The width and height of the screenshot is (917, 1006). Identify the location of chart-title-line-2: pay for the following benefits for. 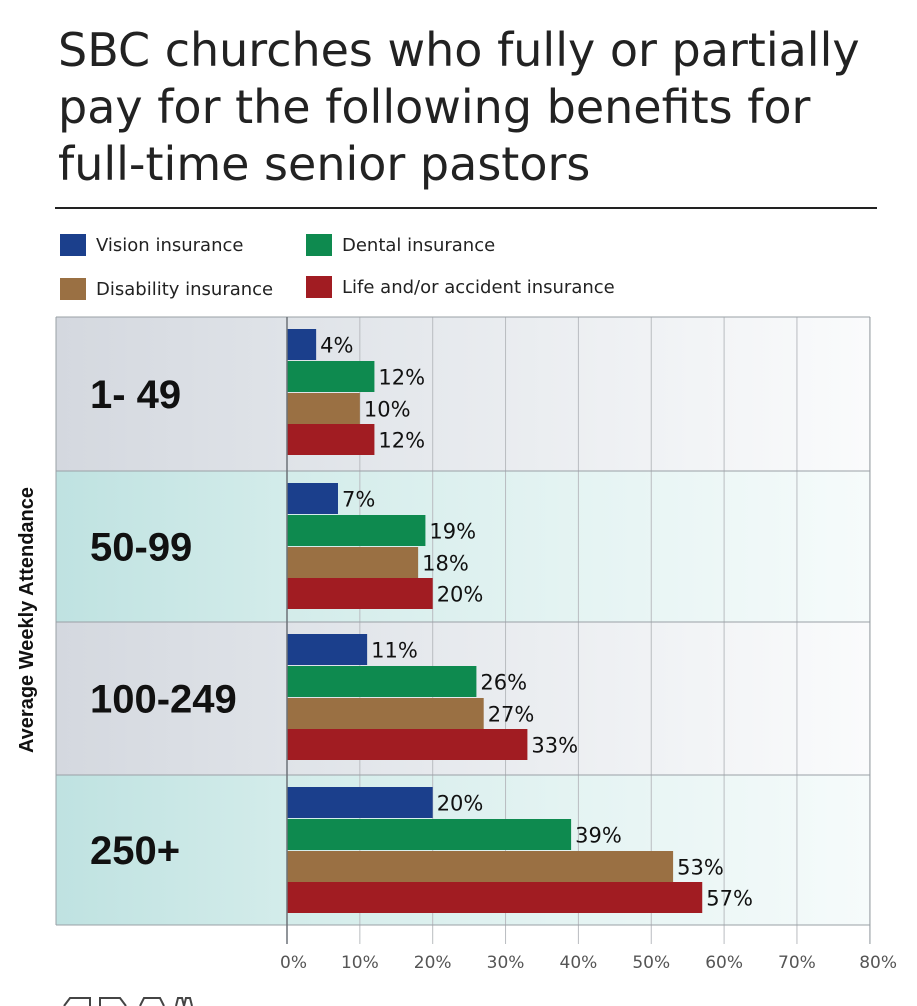
(434, 107).